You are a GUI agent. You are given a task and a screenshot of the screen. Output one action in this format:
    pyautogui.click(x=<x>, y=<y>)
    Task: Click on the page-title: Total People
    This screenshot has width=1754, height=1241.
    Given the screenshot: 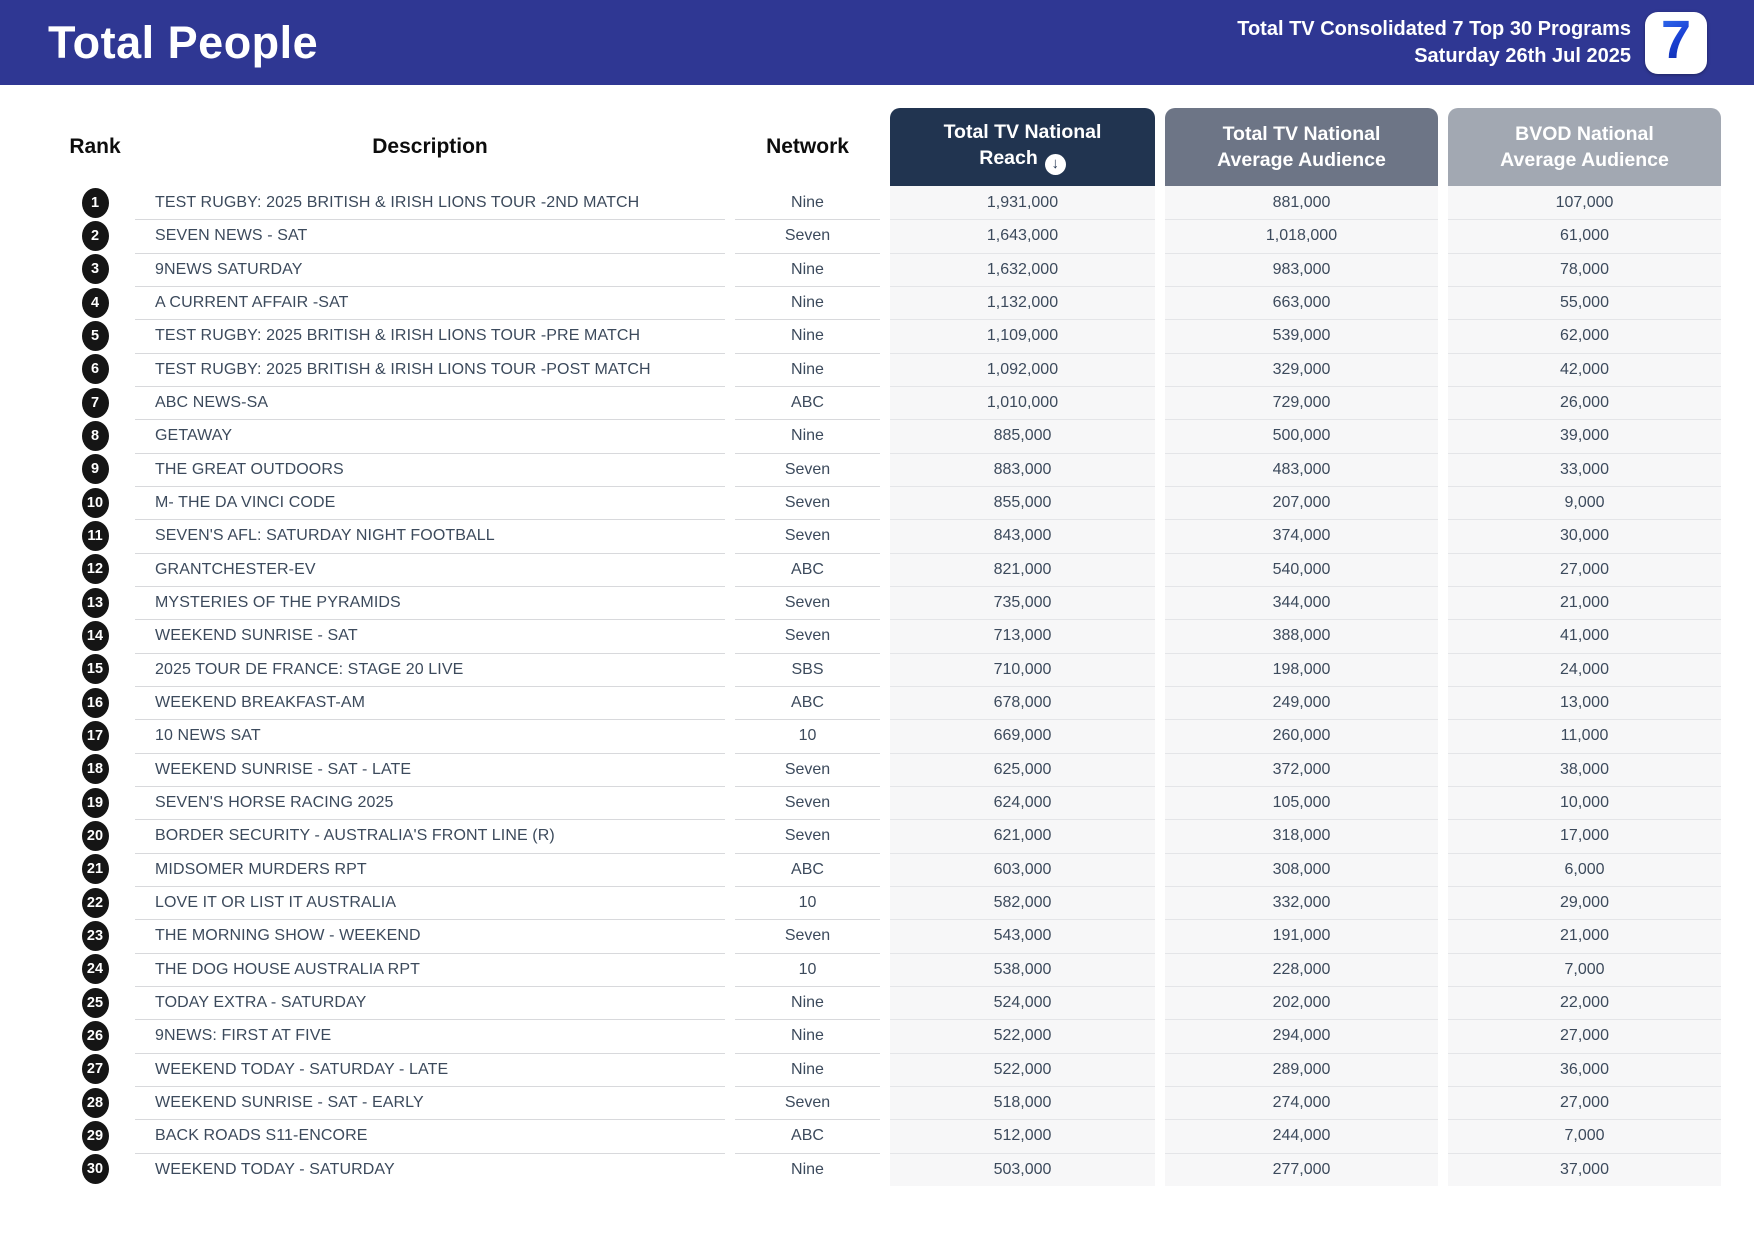 What is the action you would take?
    pyautogui.click(x=183, y=42)
    